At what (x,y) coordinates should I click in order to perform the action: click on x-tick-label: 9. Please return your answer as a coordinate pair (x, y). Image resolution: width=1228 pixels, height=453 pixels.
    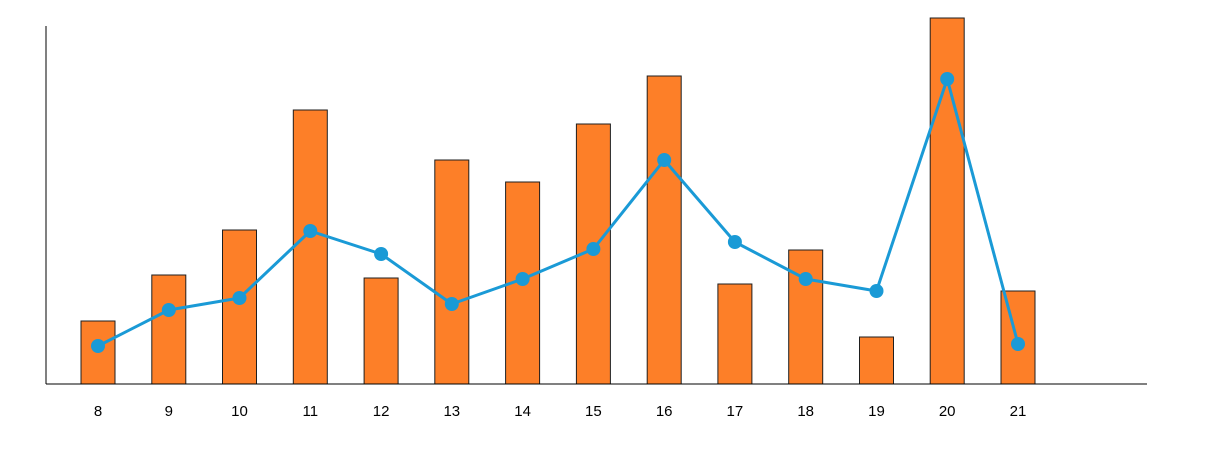
    Looking at the image, I should click on (169, 411).